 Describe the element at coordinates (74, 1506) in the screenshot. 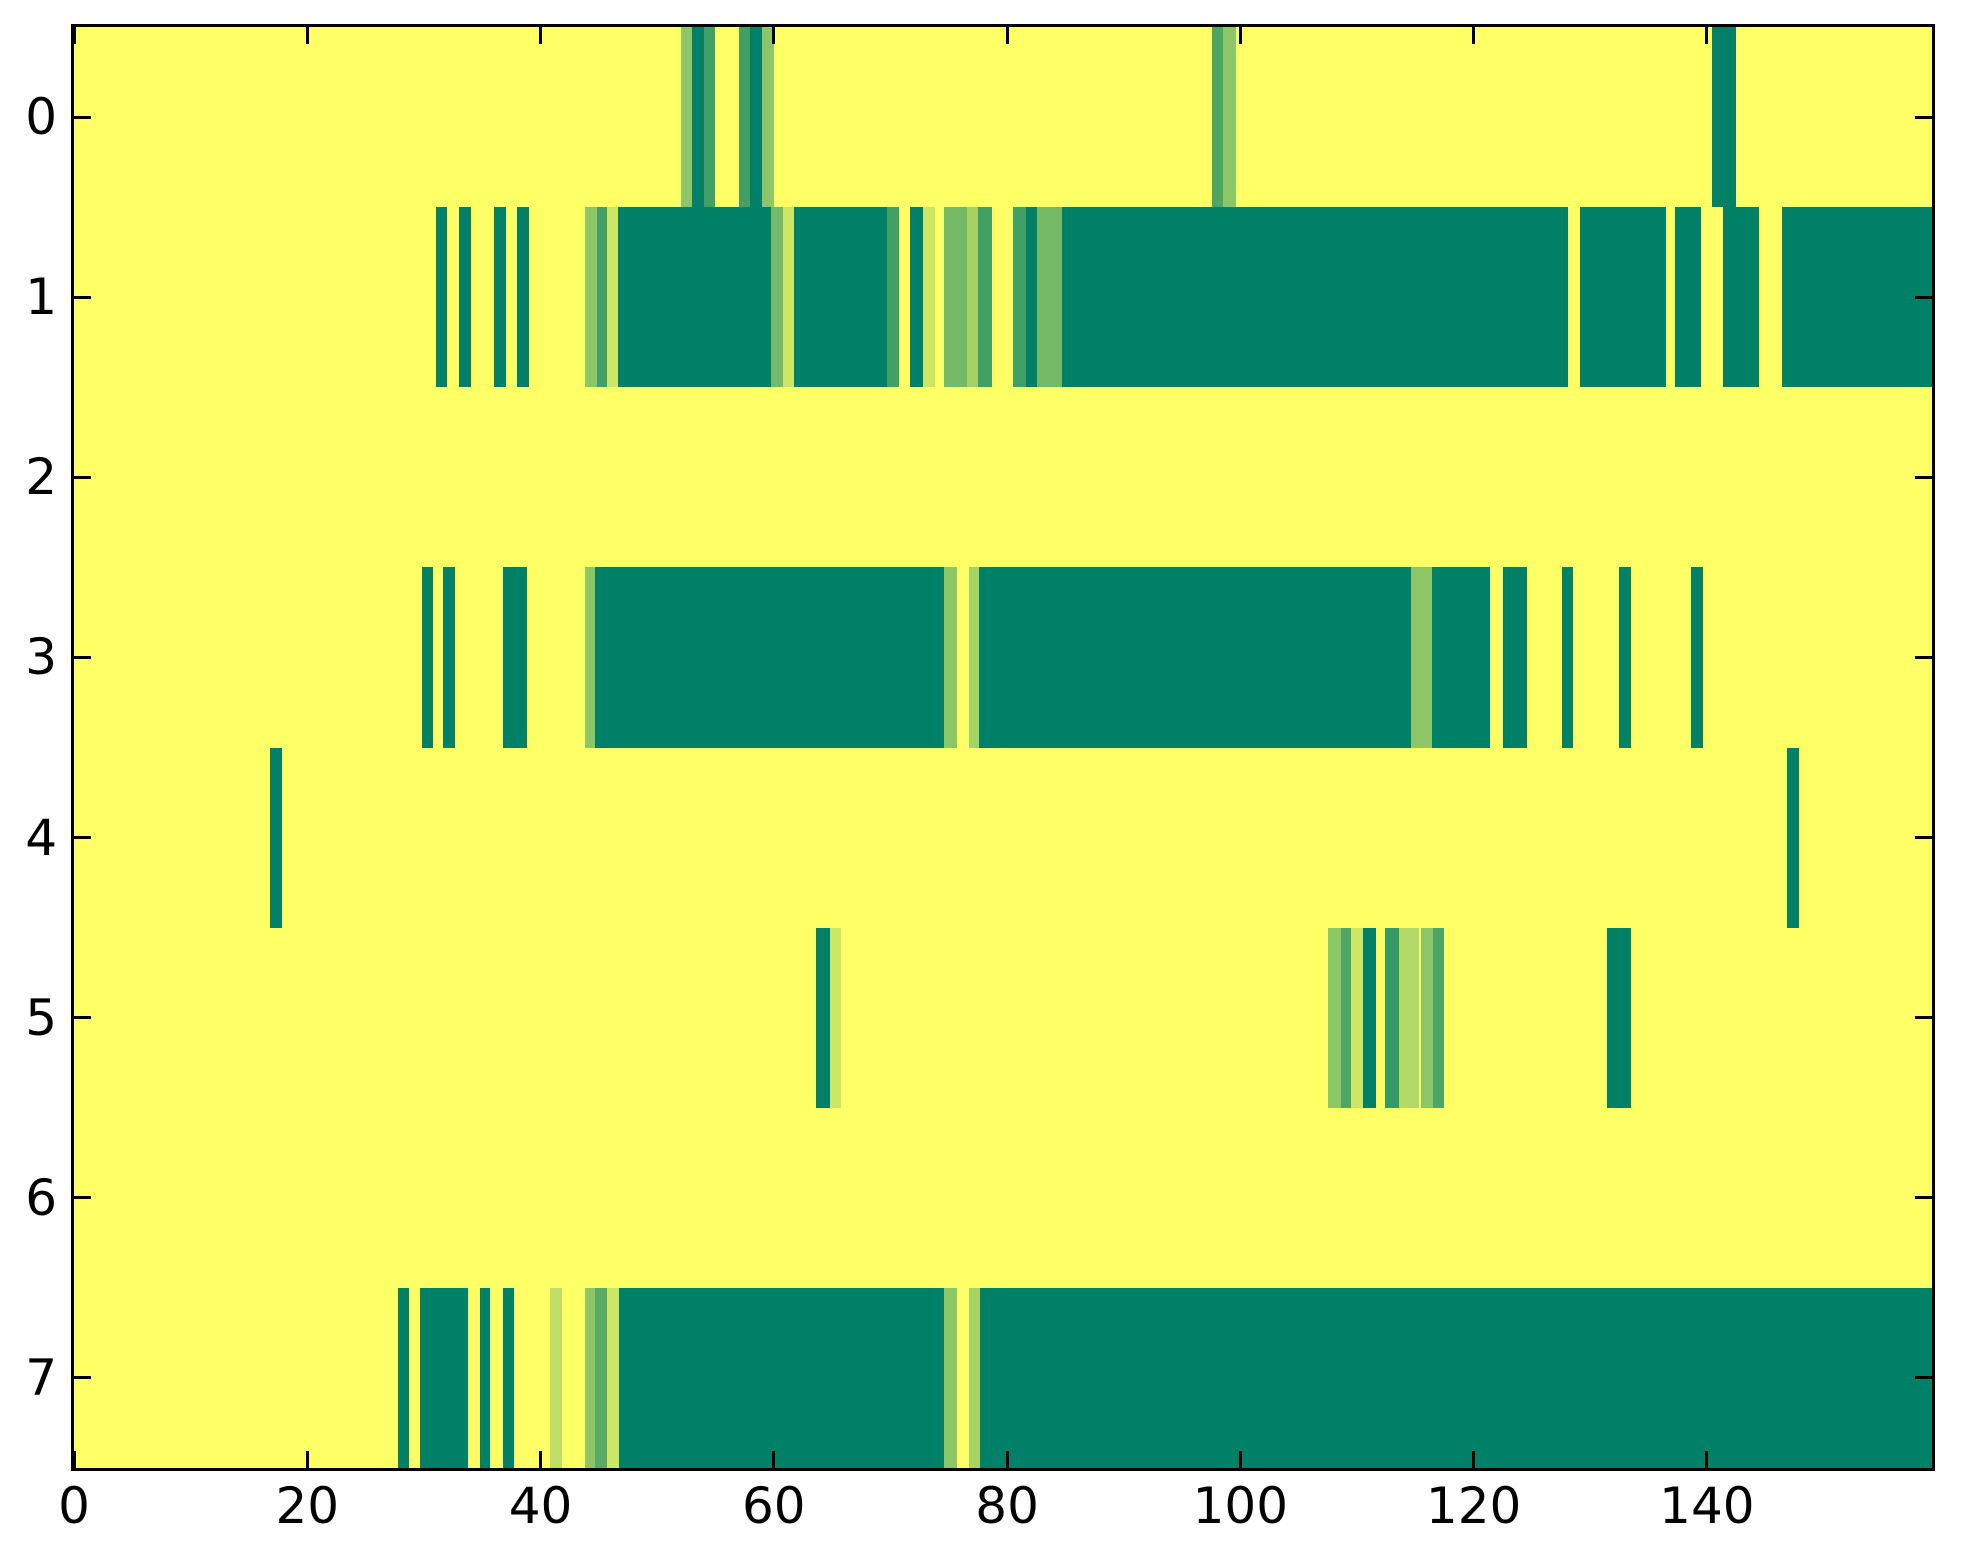

I see `x-tick-label: 0` at that location.